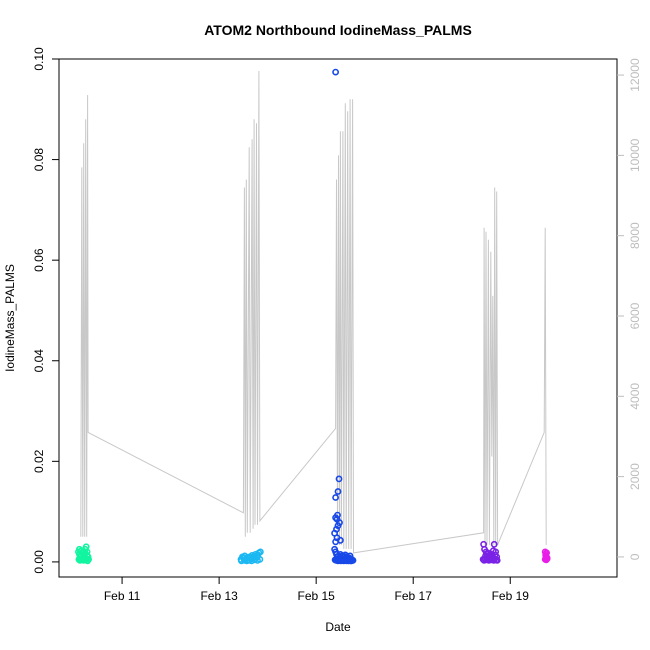 The width and height of the screenshot is (650, 650). I want to click on x-axis: Feb 11 Feb 13 Feb 15 Feb 17 Feb 19, so click(317, 589).